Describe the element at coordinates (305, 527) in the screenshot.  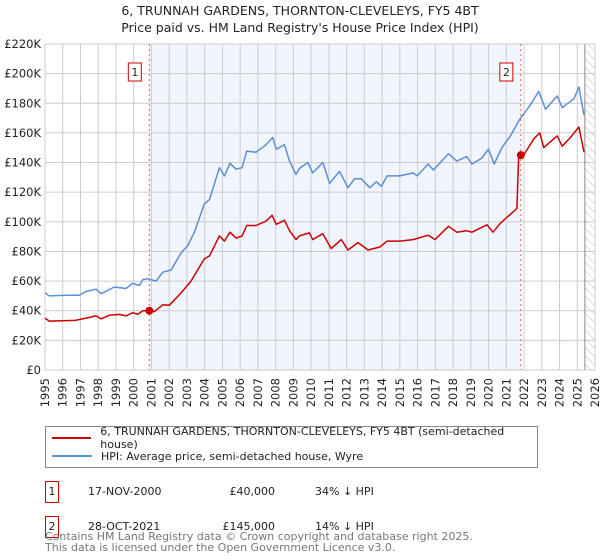
I see `sale-row-2: 2 28-OCT-2021 £145,000 14% ↓ HPI` at that location.